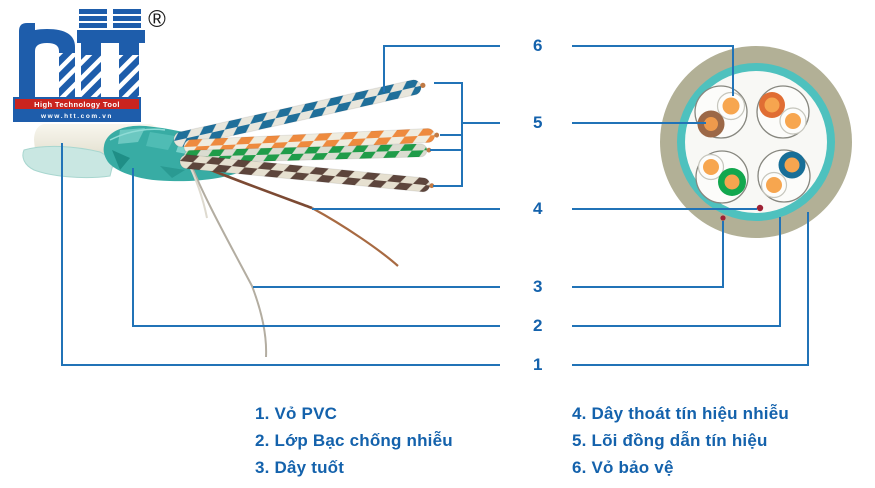 The image size is (875, 488). Describe the element at coordinates (760, 208) in the screenshot. I see `section-drain-wire-dot` at that location.